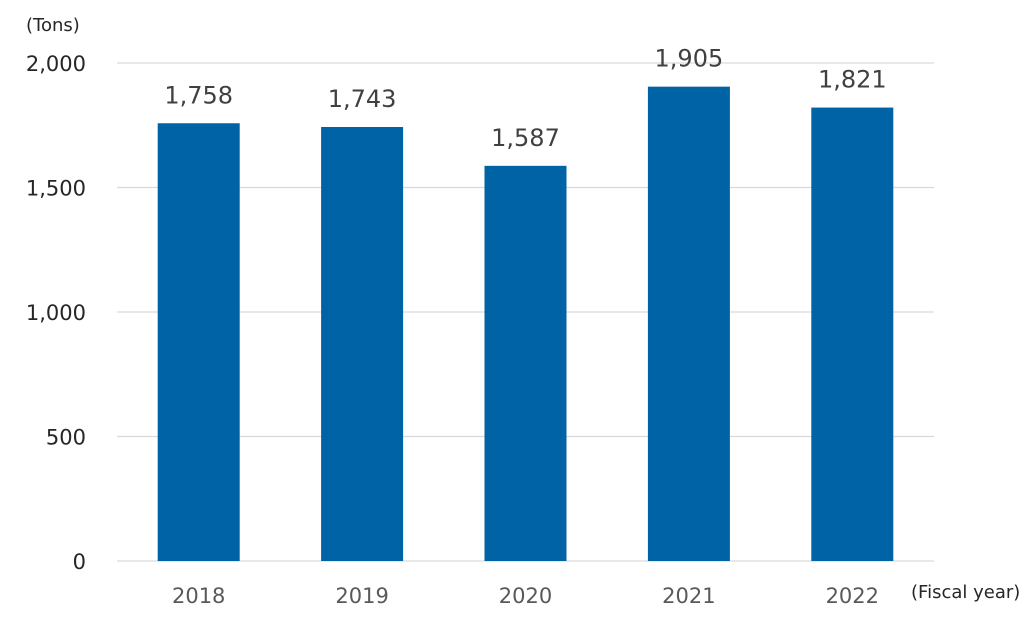 The width and height of the screenshot is (1032, 635). Describe the element at coordinates (362, 344) in the screenshot. I see `bar-2019` at that location.